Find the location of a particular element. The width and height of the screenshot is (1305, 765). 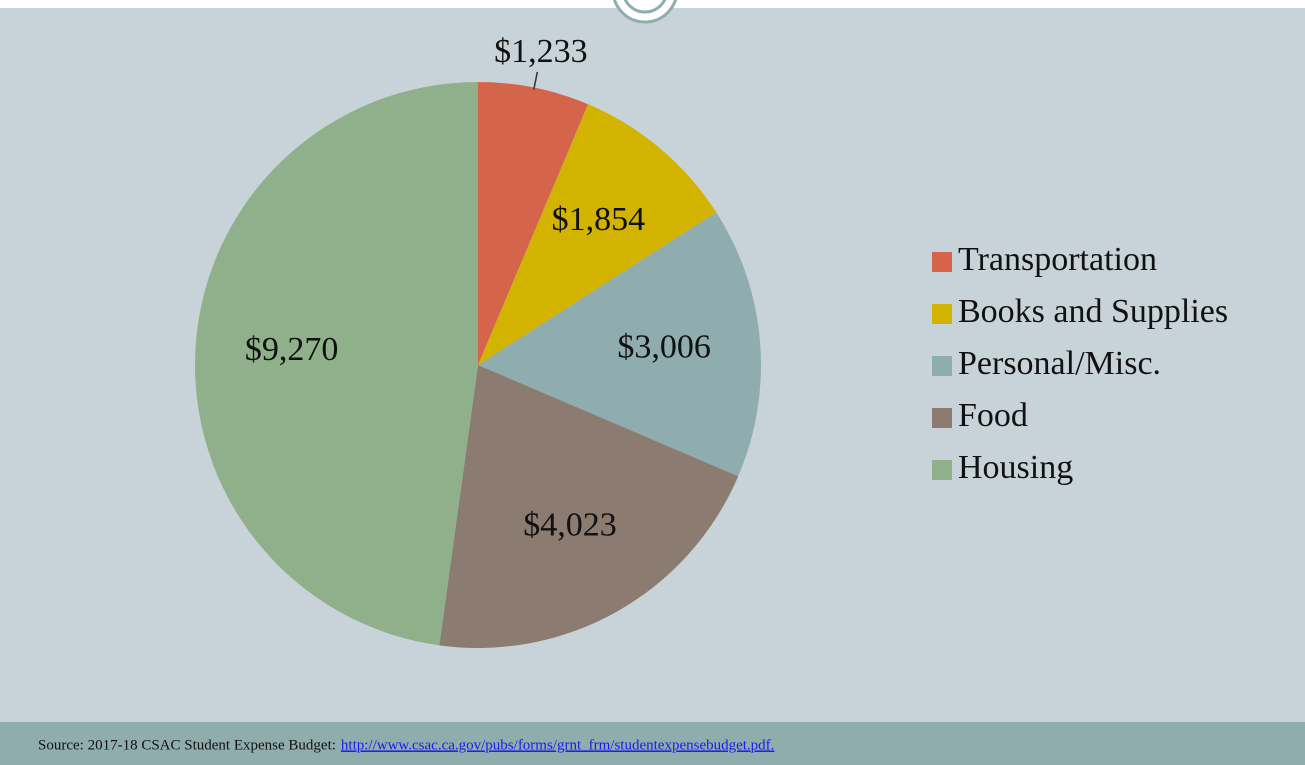

legend-label: Books and Supplies is located at coordinates (1093, 311).